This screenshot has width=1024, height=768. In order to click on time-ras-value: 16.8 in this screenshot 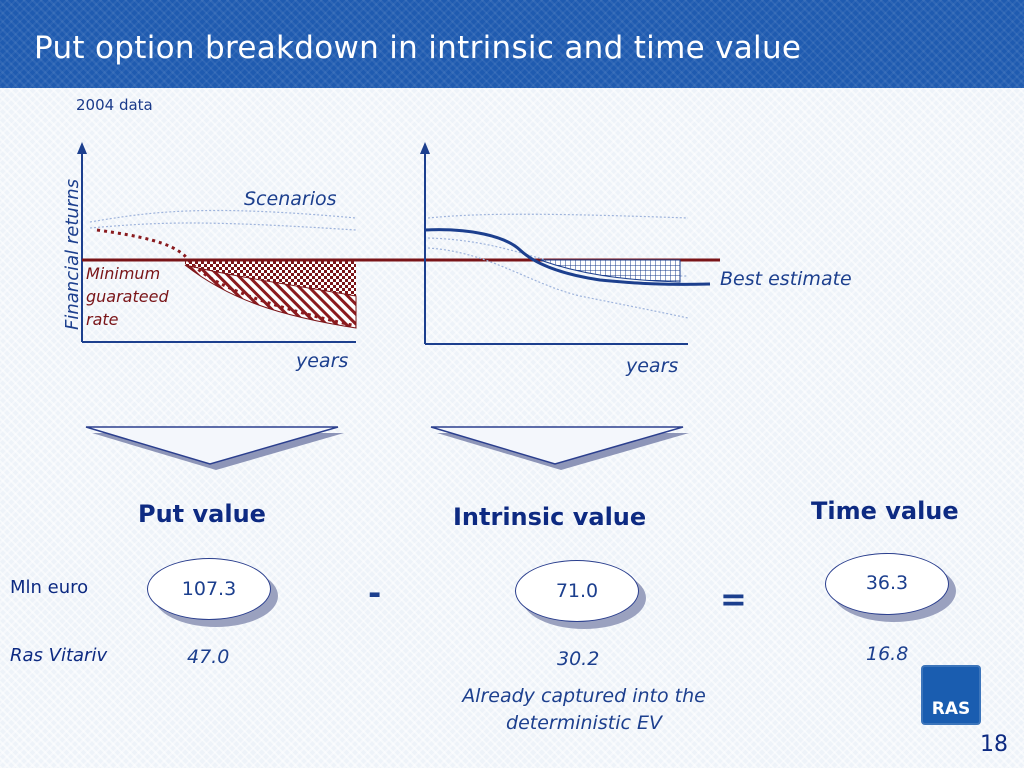, I will do `click(887, 654)`.